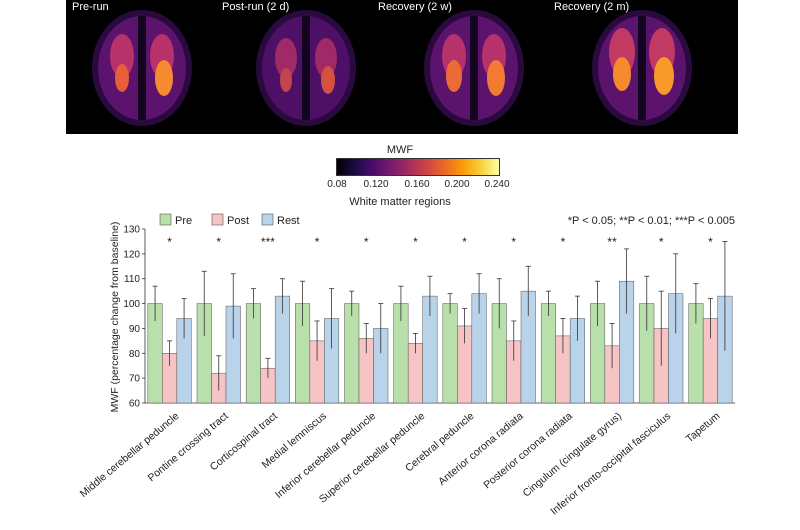  What do you see at coordinates (440, 242) in the screenshot?
I see `significance-marks: * * *** * * * * * * ** * *` at bounding box center [440, 242].